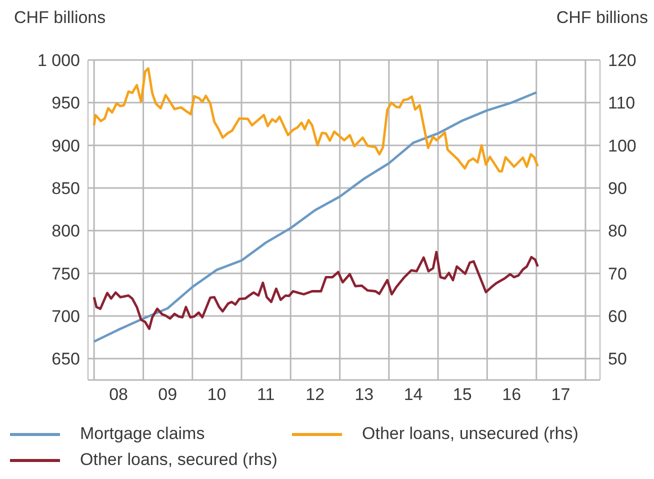 Image resolution: width=654 pixels, height=479 pixels. Describe the element at coordinates (315, 290) in the screenshot. I see `line-series` at that location.